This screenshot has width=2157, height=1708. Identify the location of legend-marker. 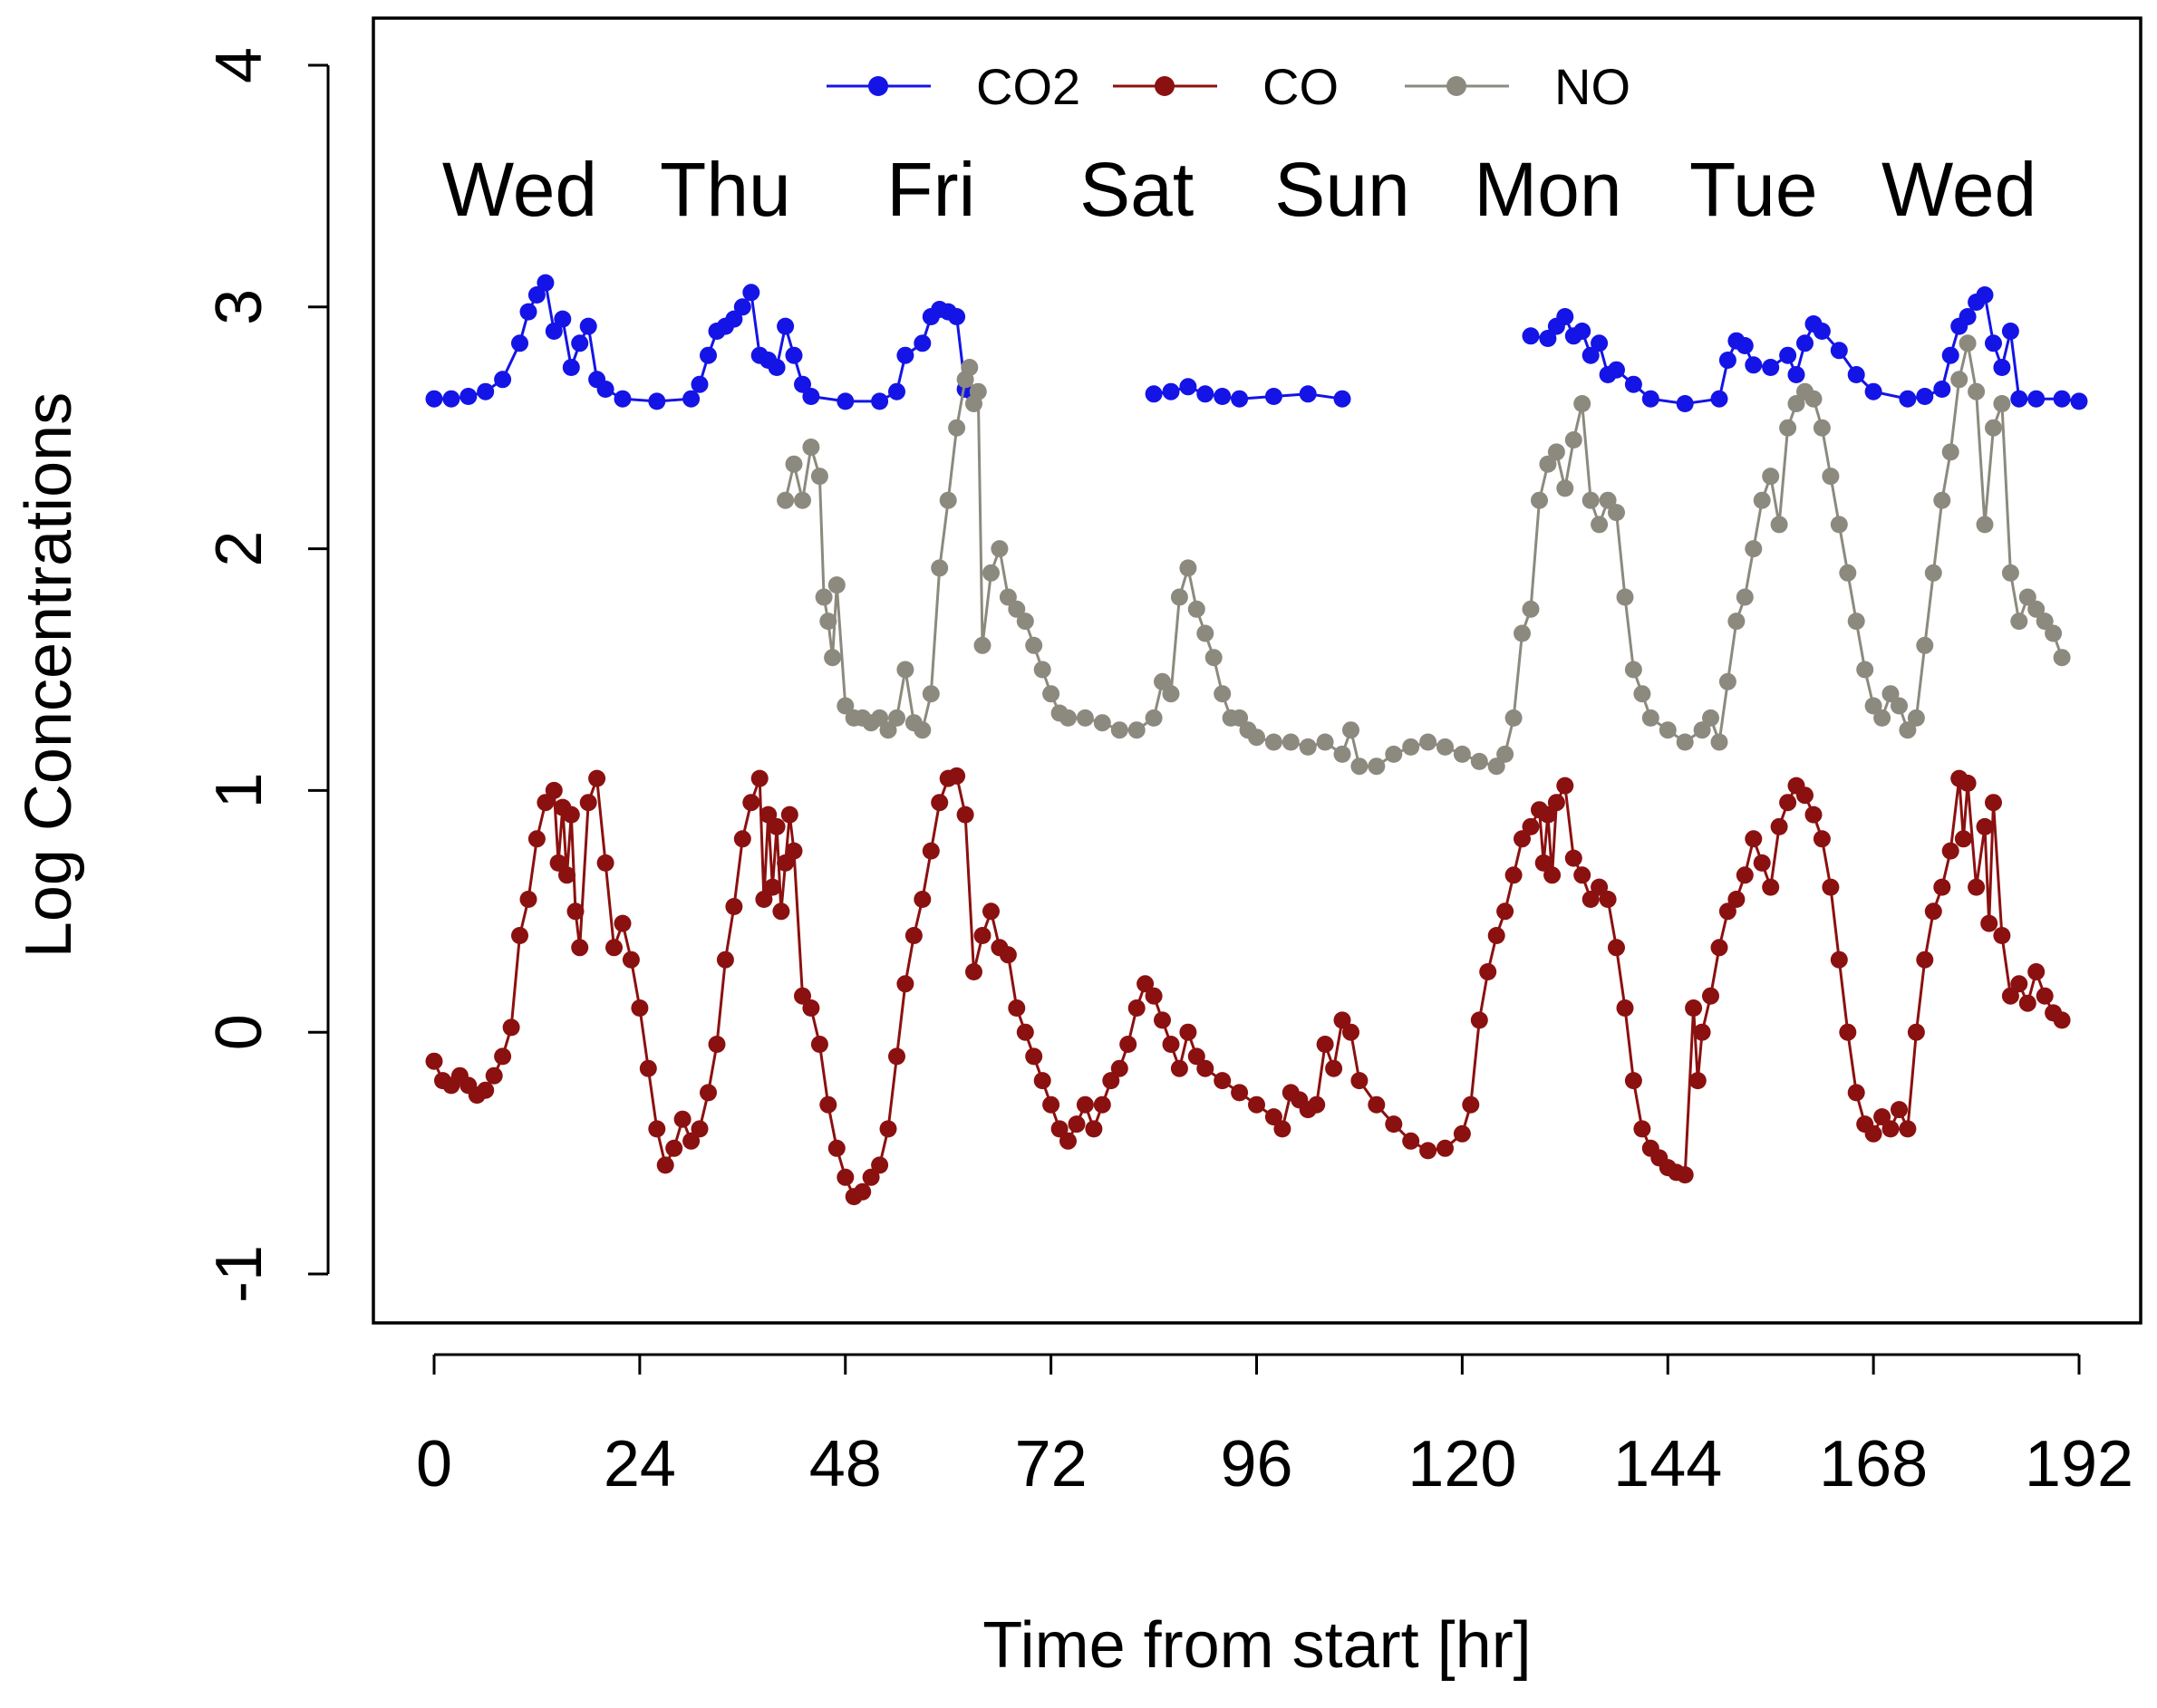
(1456, 86).